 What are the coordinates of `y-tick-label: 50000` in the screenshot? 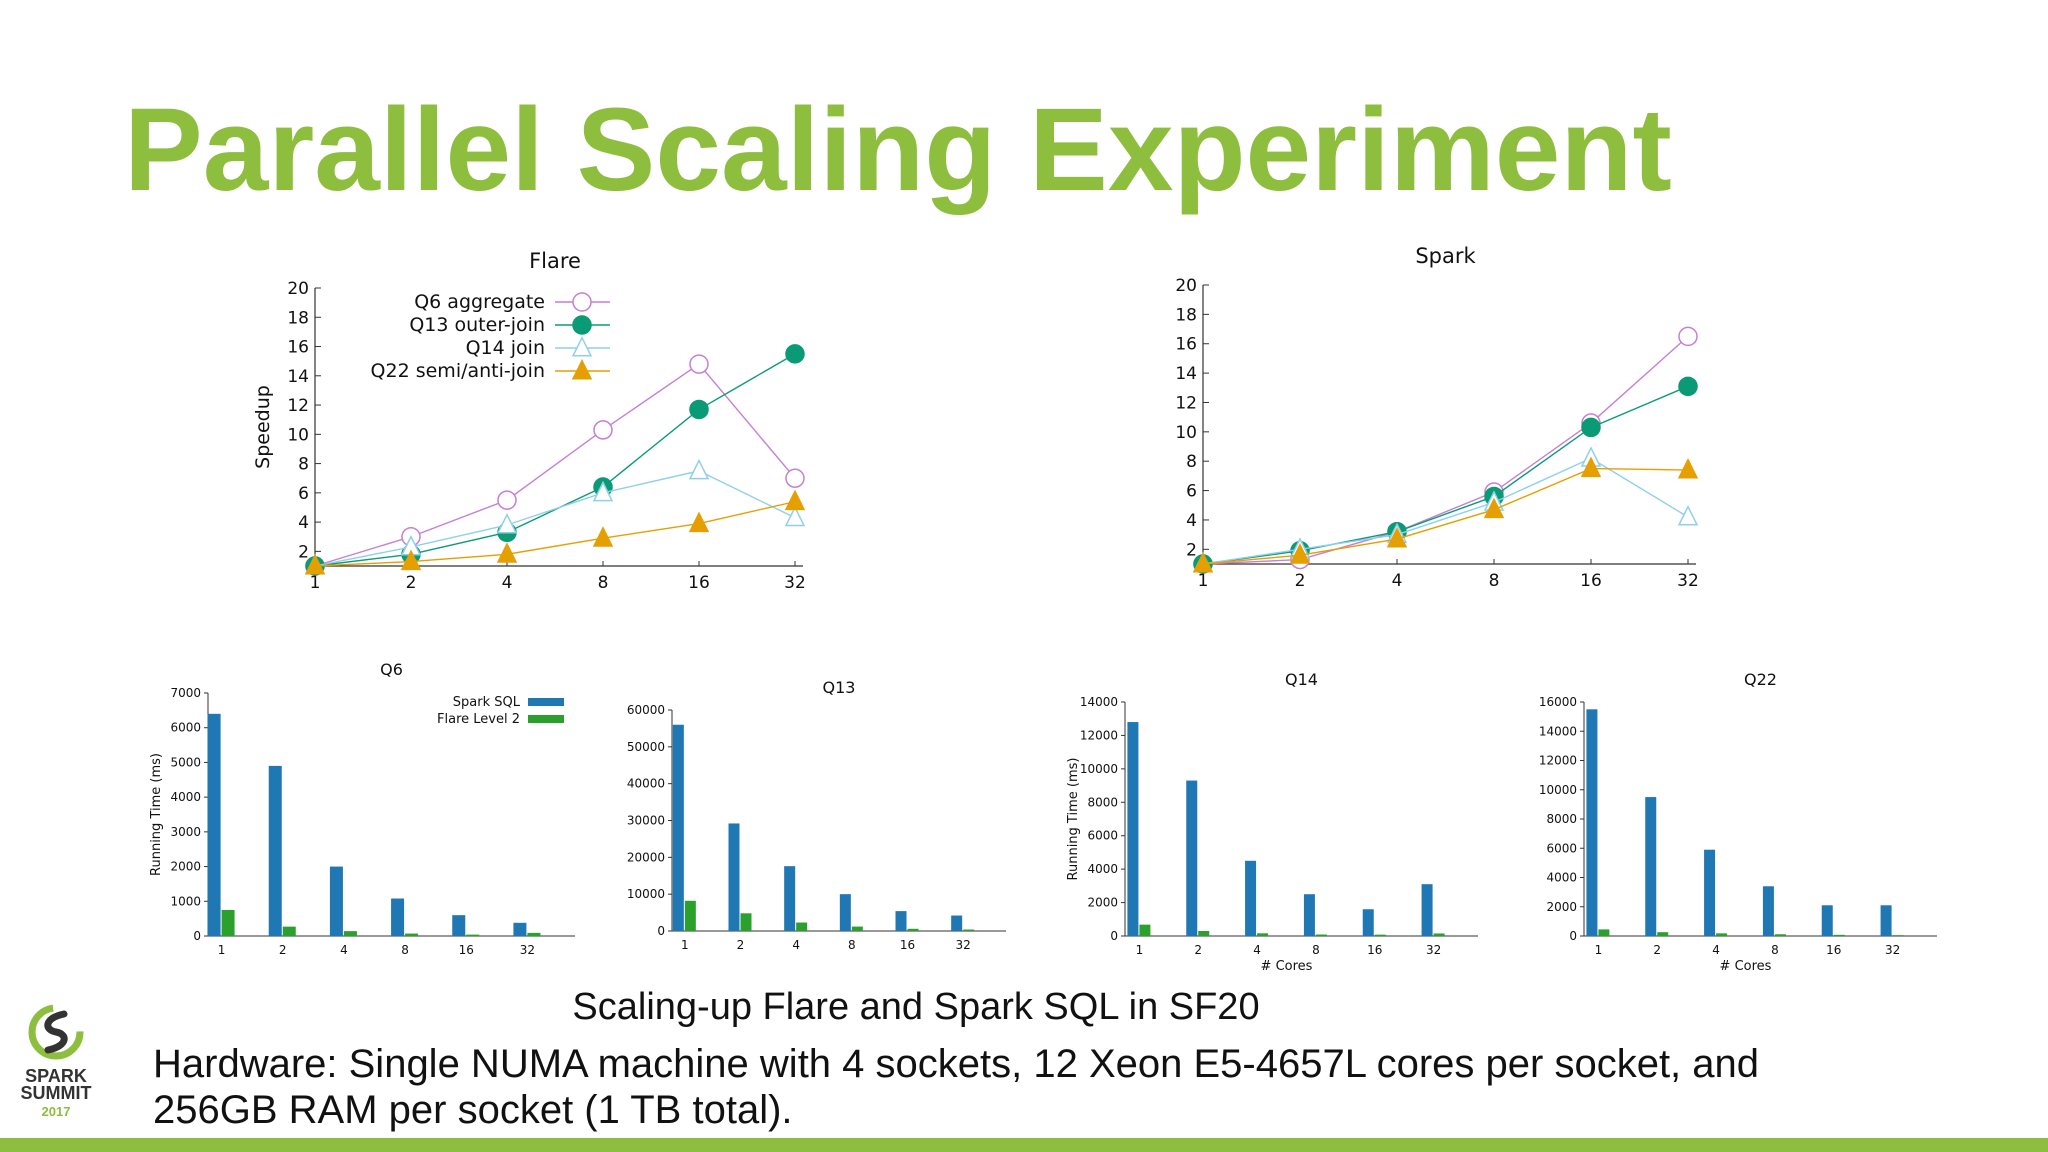 It's located at (646, 747).